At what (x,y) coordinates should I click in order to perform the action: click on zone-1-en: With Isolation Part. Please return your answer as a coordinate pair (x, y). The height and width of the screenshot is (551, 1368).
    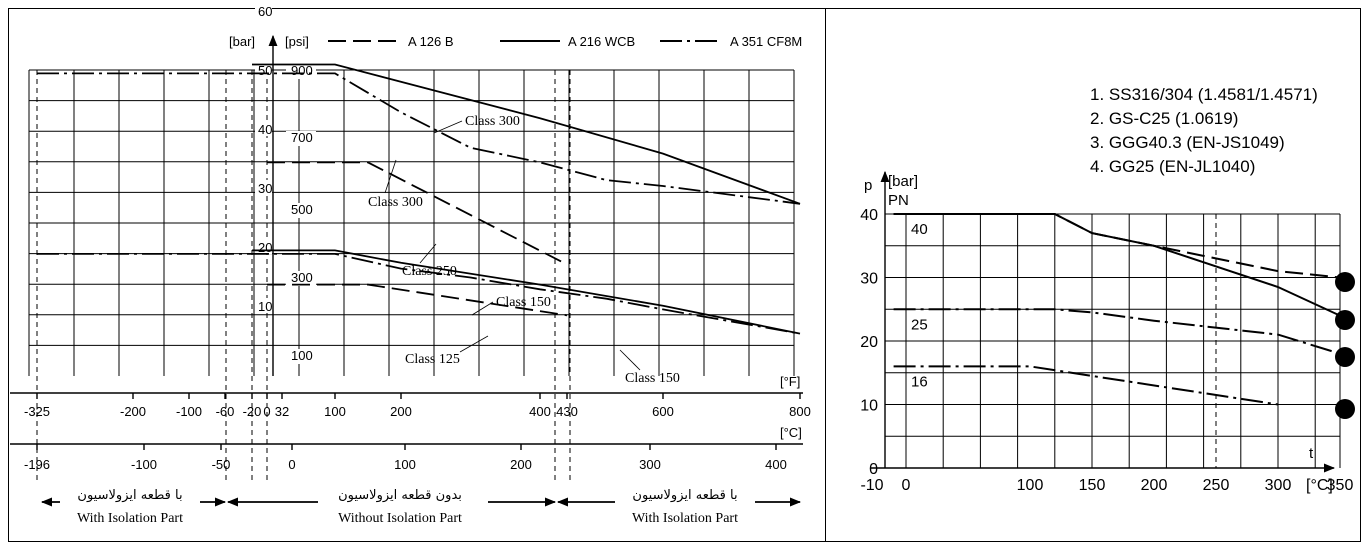
    Looking at the image, I should click on (130, 518).